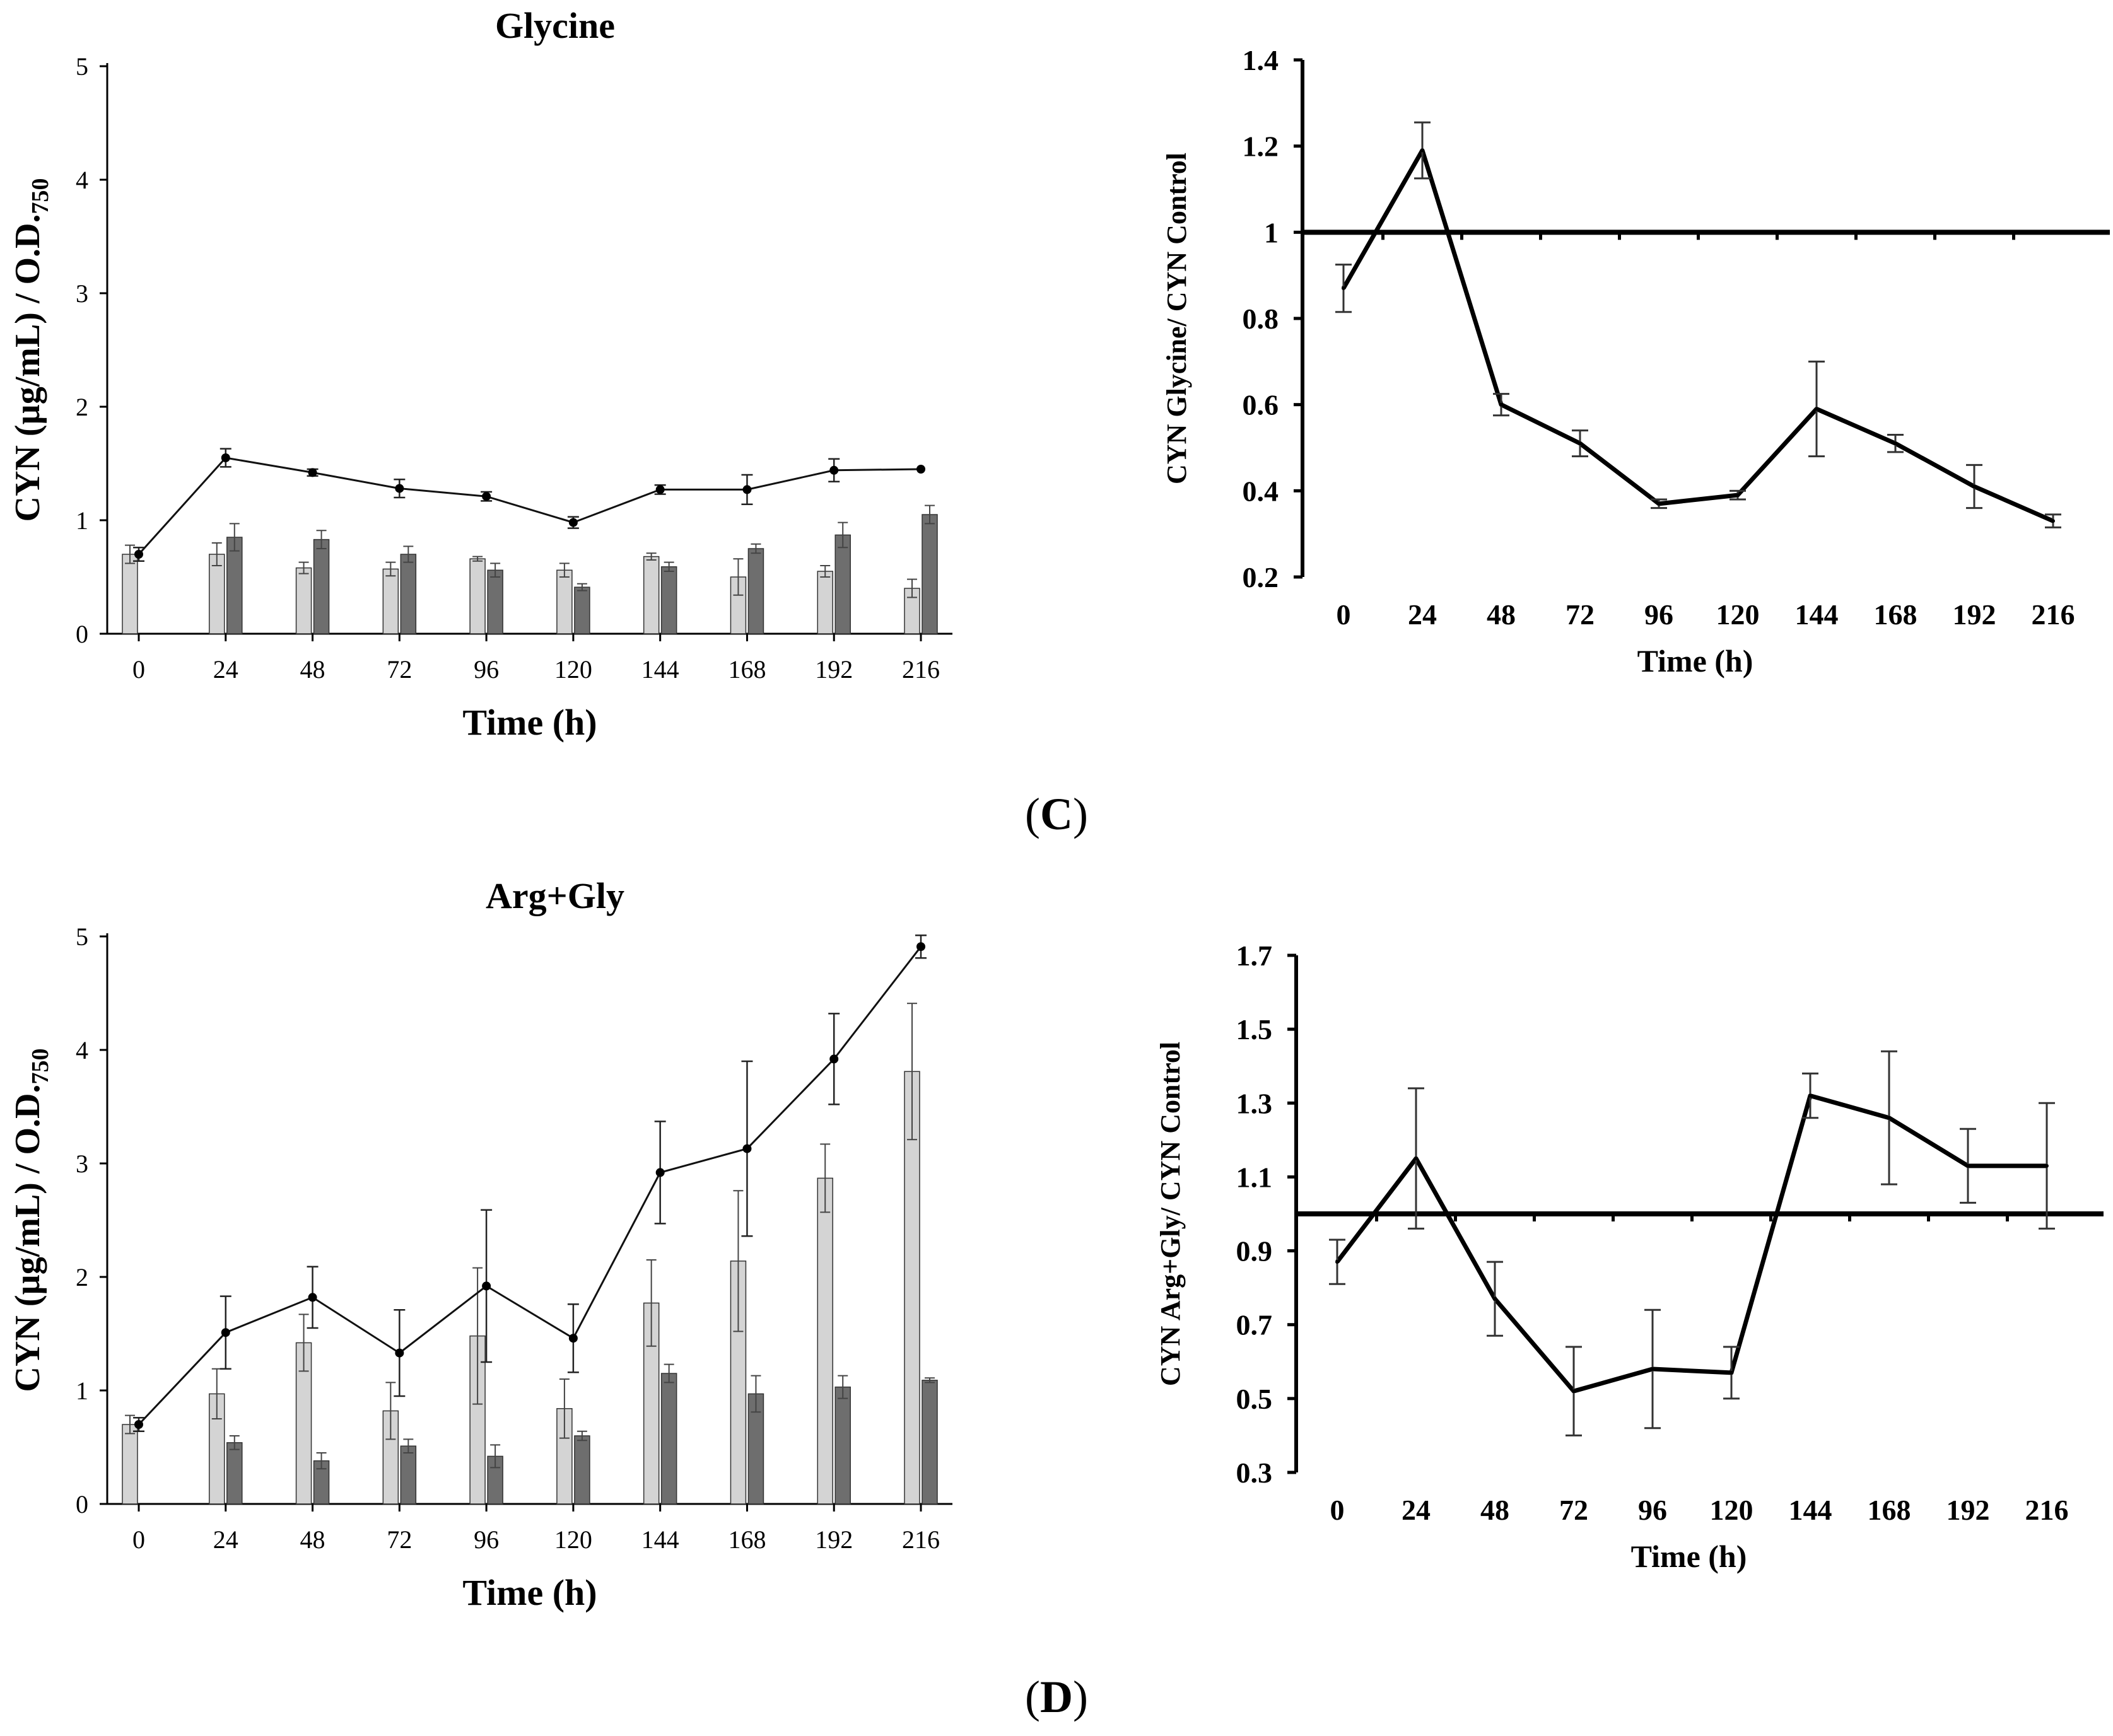 This screenshot has width=2113, height=1736. I want to click on y-tick-label: 1.5, so click(1255, 1029).